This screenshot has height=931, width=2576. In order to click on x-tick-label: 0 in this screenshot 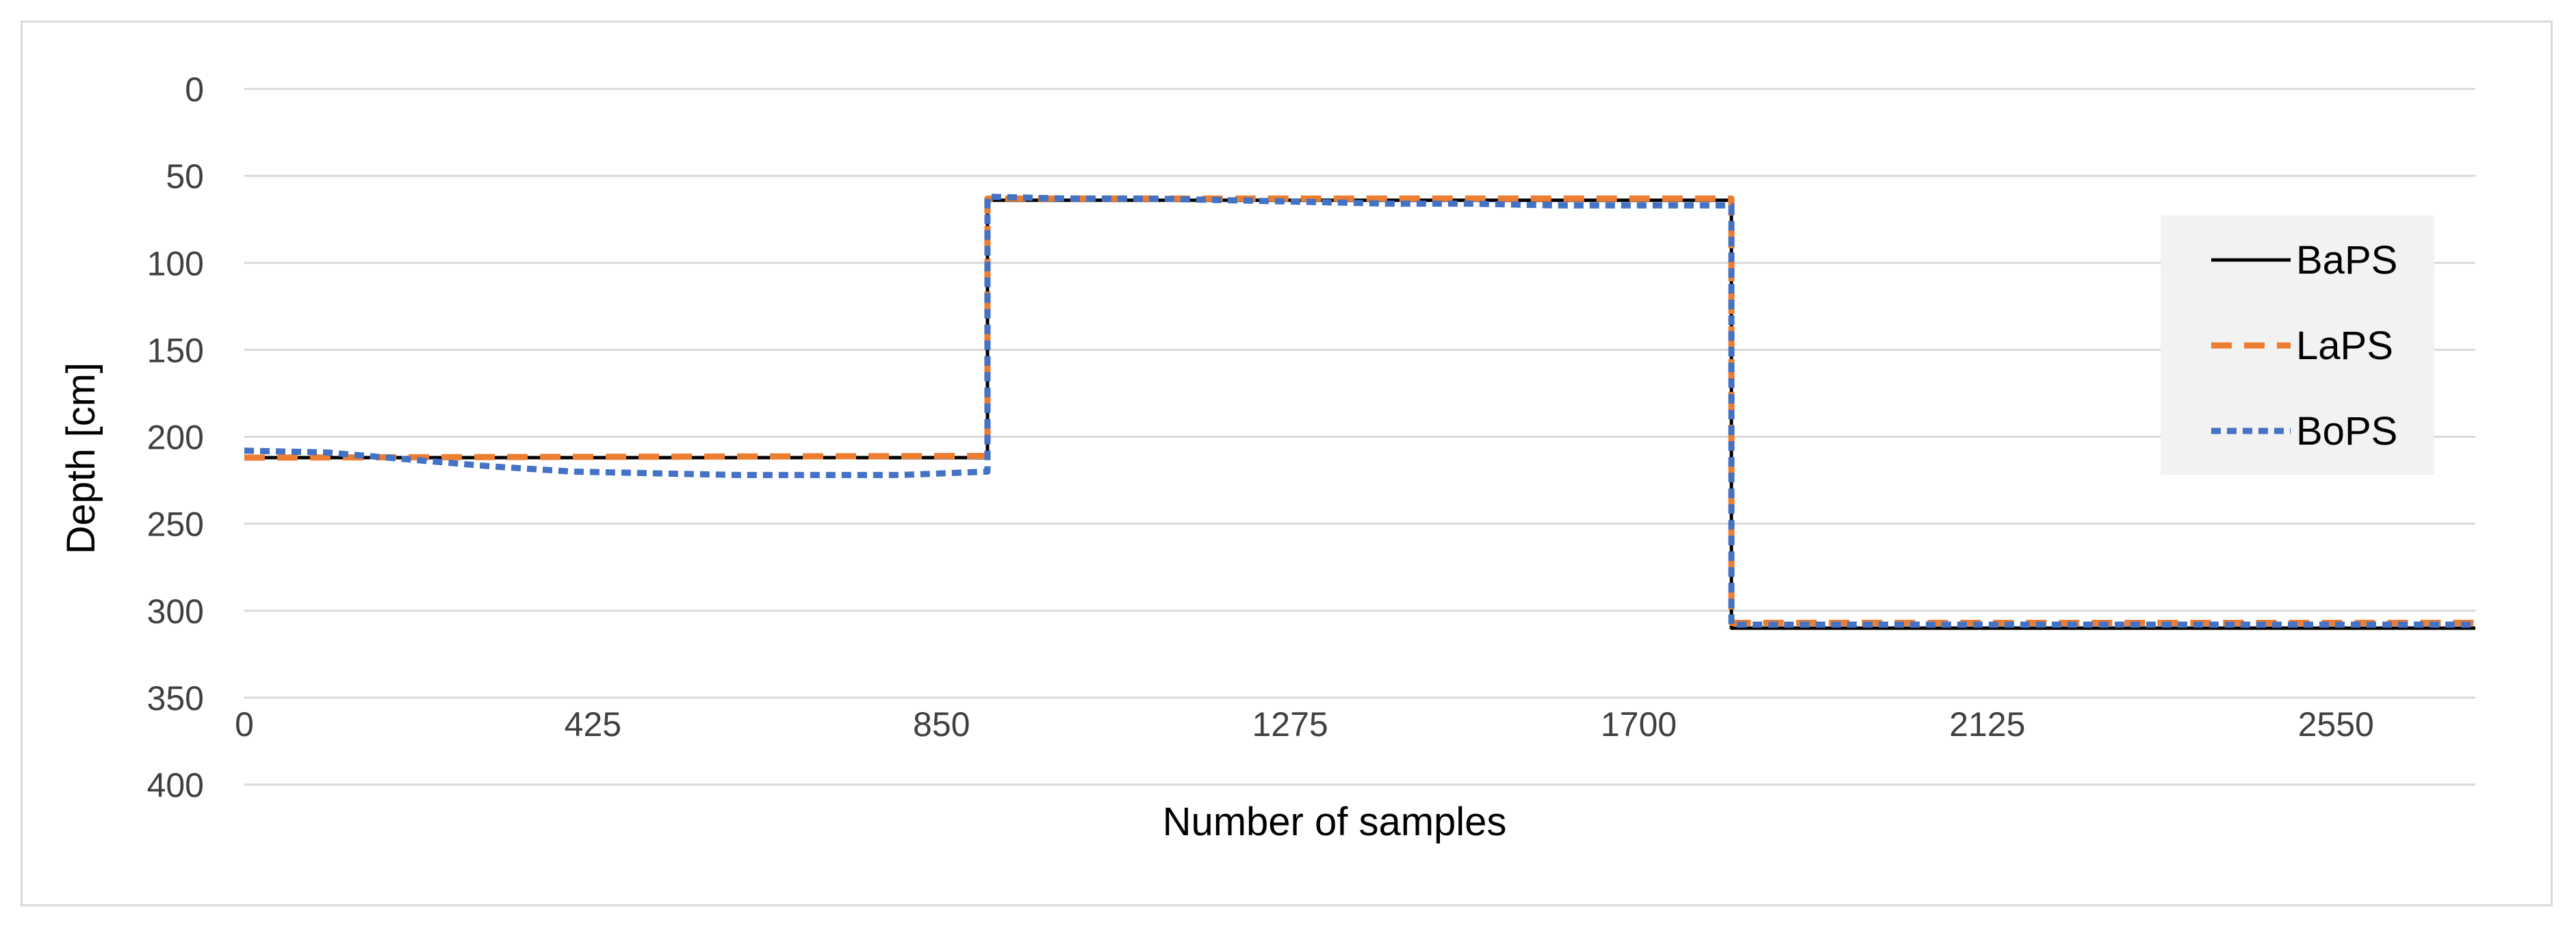, I will do `click(244, 724)`.